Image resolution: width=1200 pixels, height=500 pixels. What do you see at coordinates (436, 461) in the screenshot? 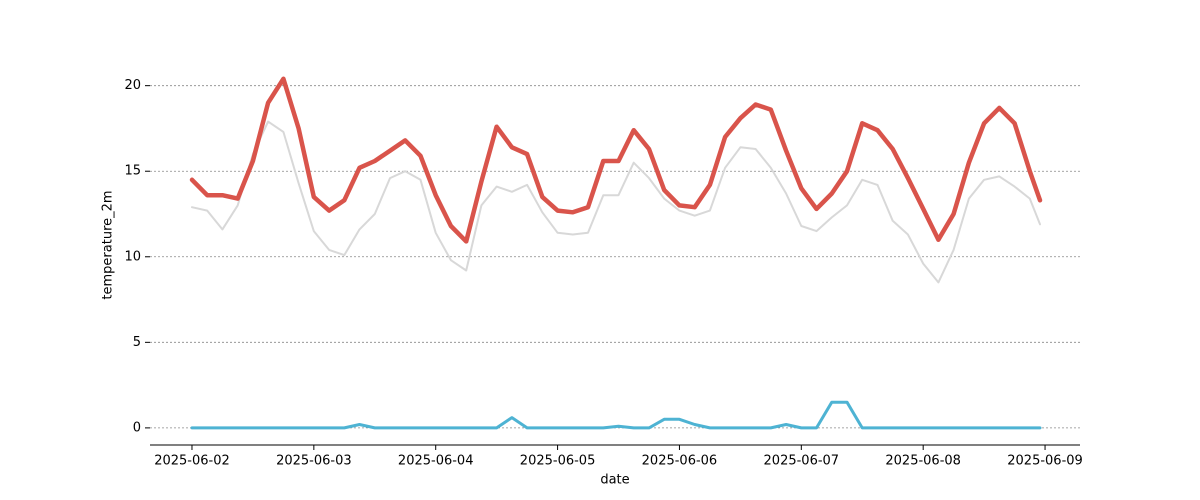
I see `x-tick-label: 2025-06-04` at bounding box center [436, 461].